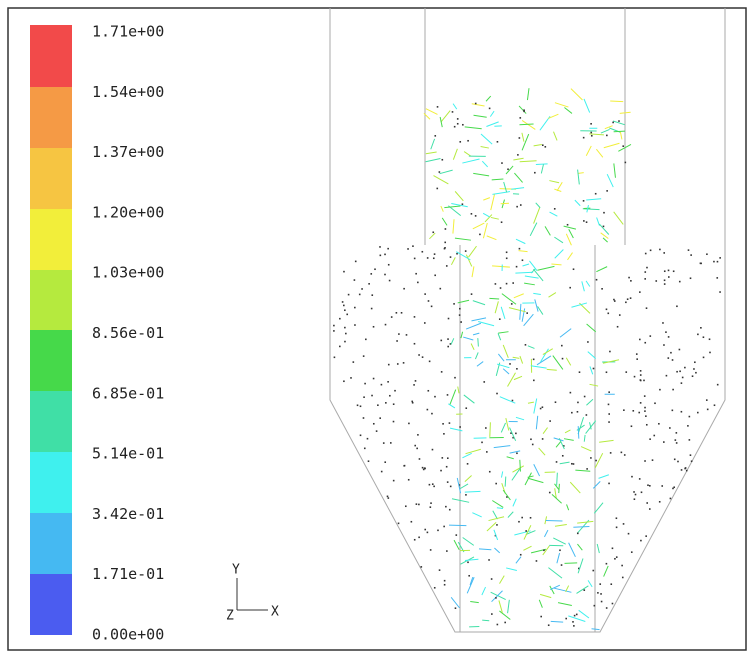 The width and height of the screenshot is (752, 658). I want to click on axis-label: Z, so click(230, 616).